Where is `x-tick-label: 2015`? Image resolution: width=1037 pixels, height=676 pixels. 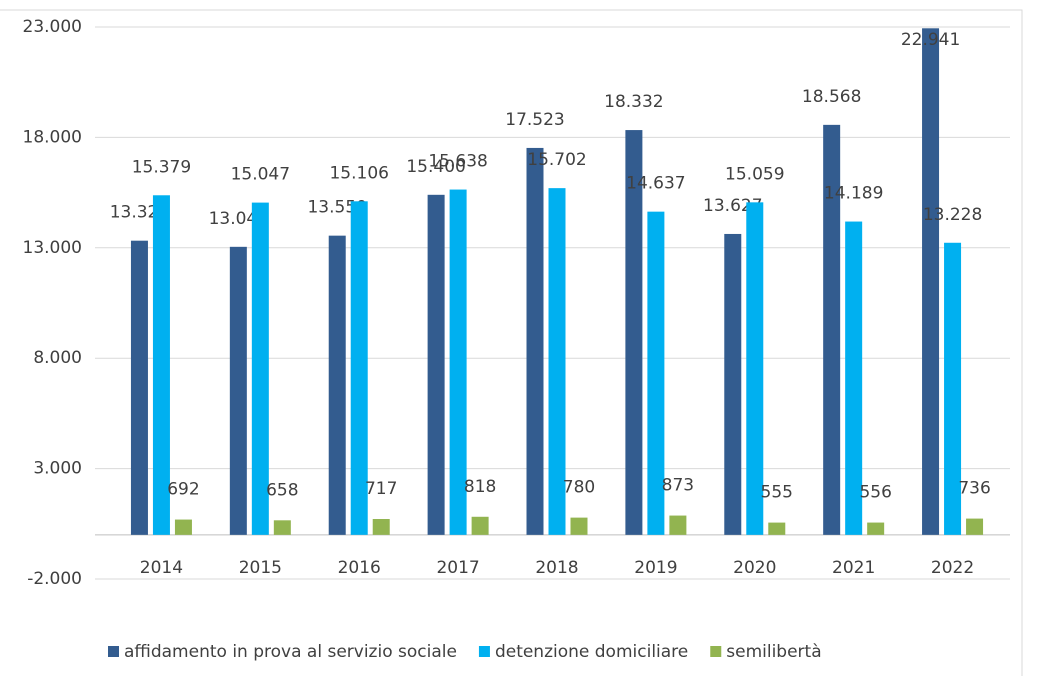 x-tick-label: 2015 is located at coordinates (260, 568).